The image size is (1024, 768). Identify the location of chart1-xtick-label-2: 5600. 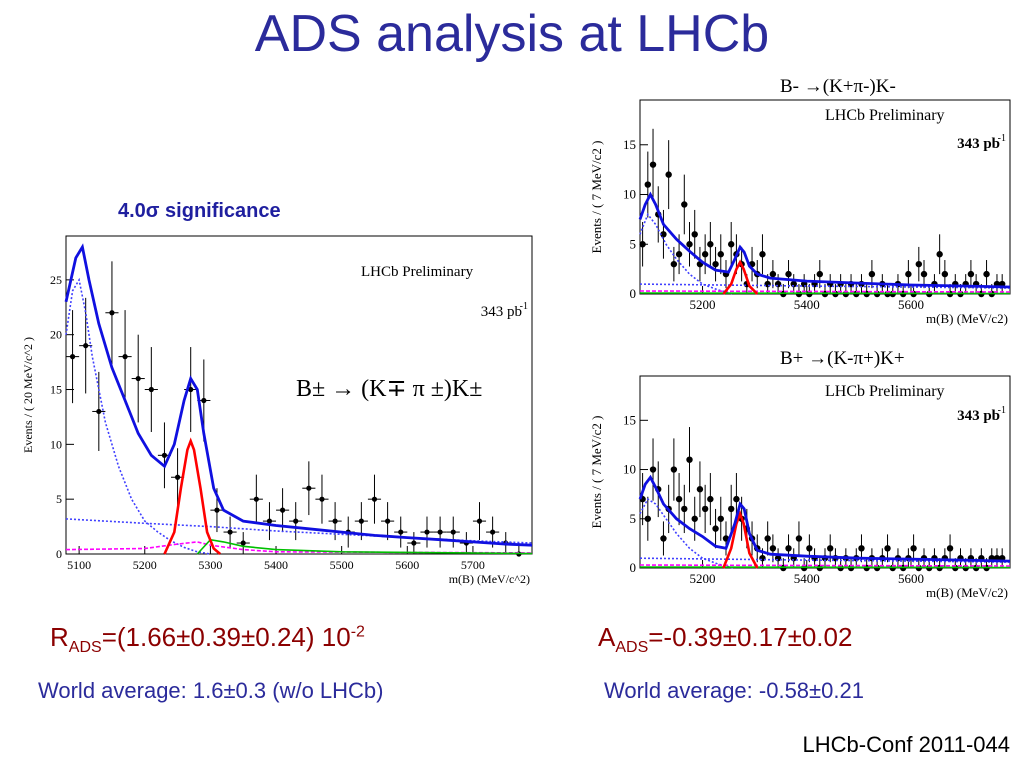
(911, 304).